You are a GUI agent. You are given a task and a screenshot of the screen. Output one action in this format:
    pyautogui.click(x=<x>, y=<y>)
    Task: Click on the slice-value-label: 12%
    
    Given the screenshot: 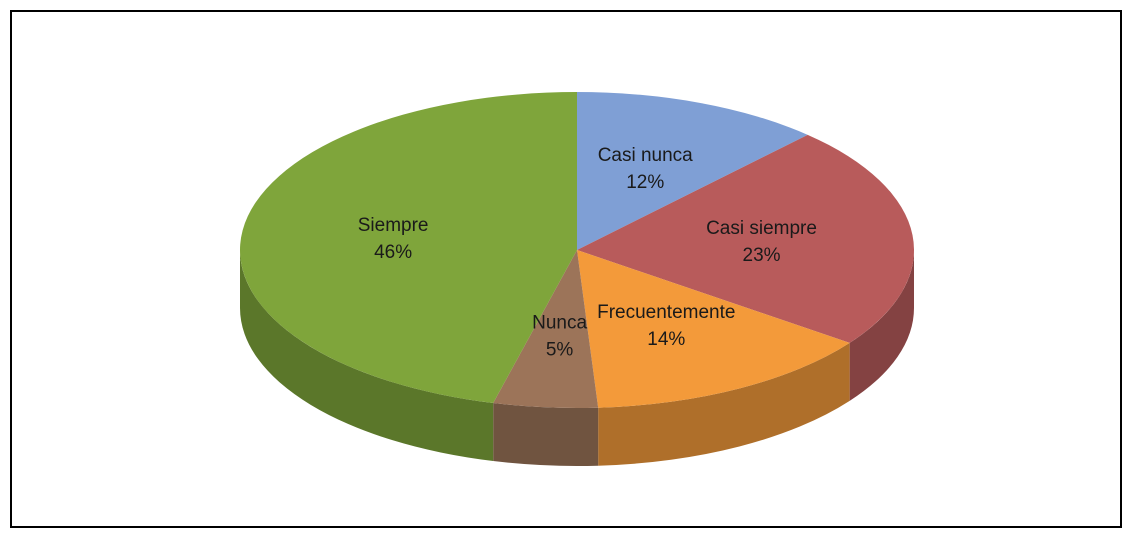 What is the action you would take?
    pyautogui.click(x=645, y=182)
    